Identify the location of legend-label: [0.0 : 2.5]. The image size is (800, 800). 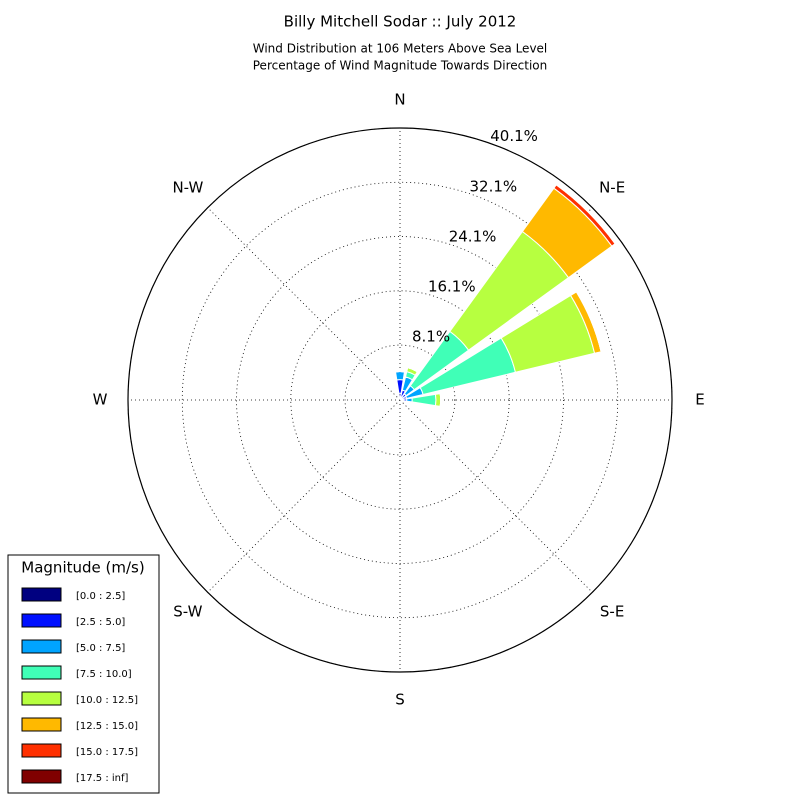
(100, 596).